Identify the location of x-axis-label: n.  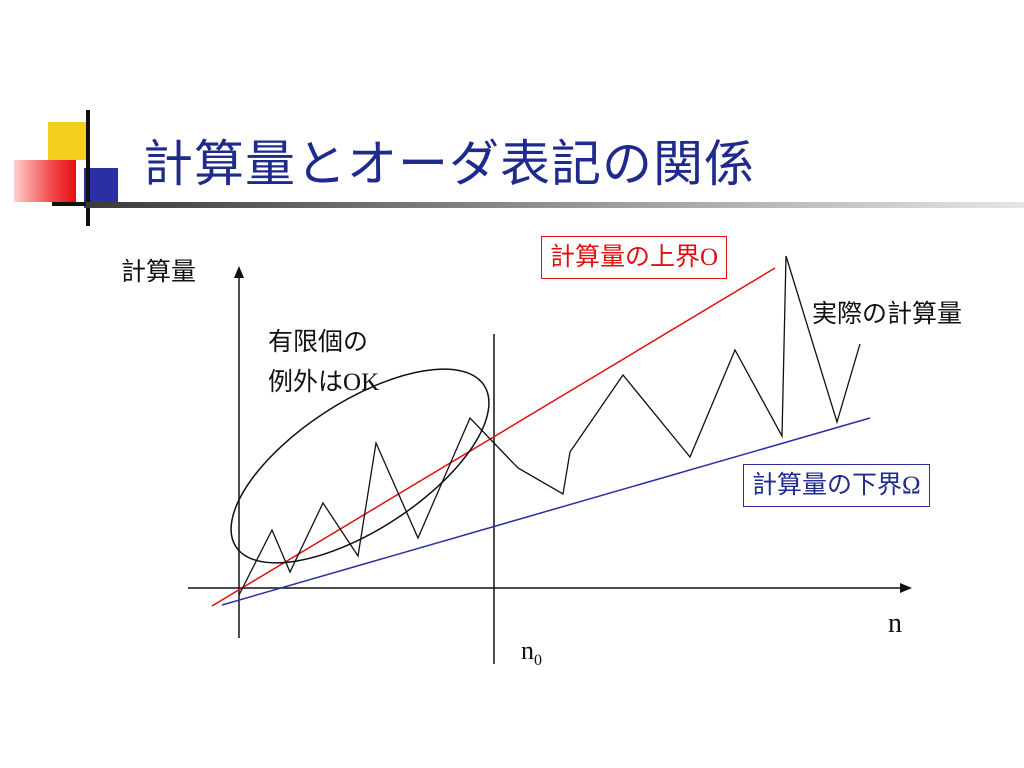
(895, 623).